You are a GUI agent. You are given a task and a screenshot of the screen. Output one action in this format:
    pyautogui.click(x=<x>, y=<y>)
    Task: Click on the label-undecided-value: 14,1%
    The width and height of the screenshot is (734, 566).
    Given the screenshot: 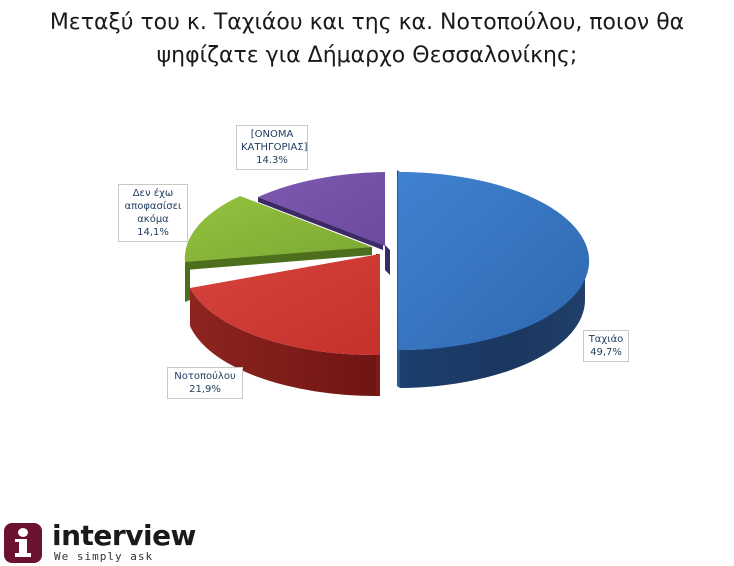 What is the action you would take?
    pyautogui.click(x=153, y=232)
    